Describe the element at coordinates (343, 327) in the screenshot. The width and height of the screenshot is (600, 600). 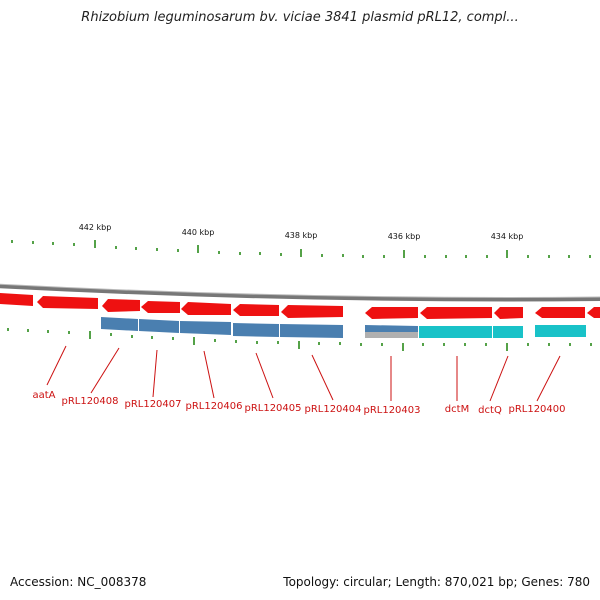
I see `cds-track` at that location.